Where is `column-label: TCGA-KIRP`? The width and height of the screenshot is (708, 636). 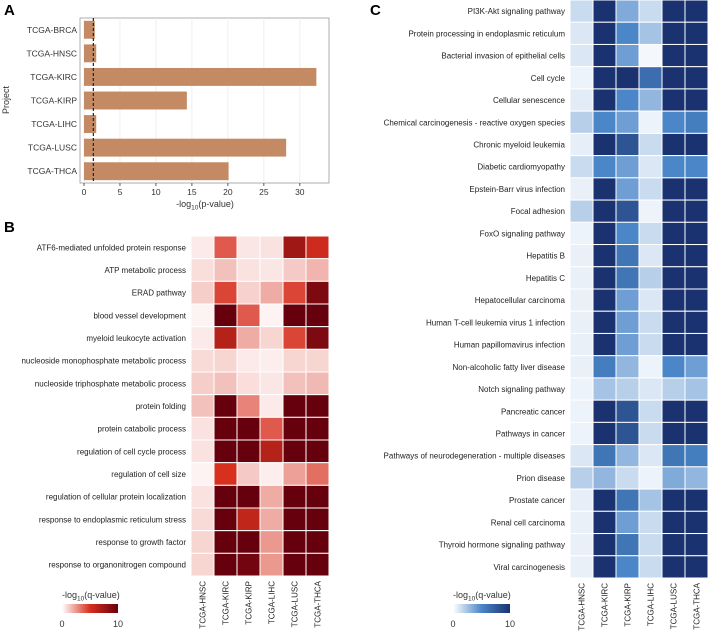 column-label: TCGA-KIRP is located at coordinates (628, 605).